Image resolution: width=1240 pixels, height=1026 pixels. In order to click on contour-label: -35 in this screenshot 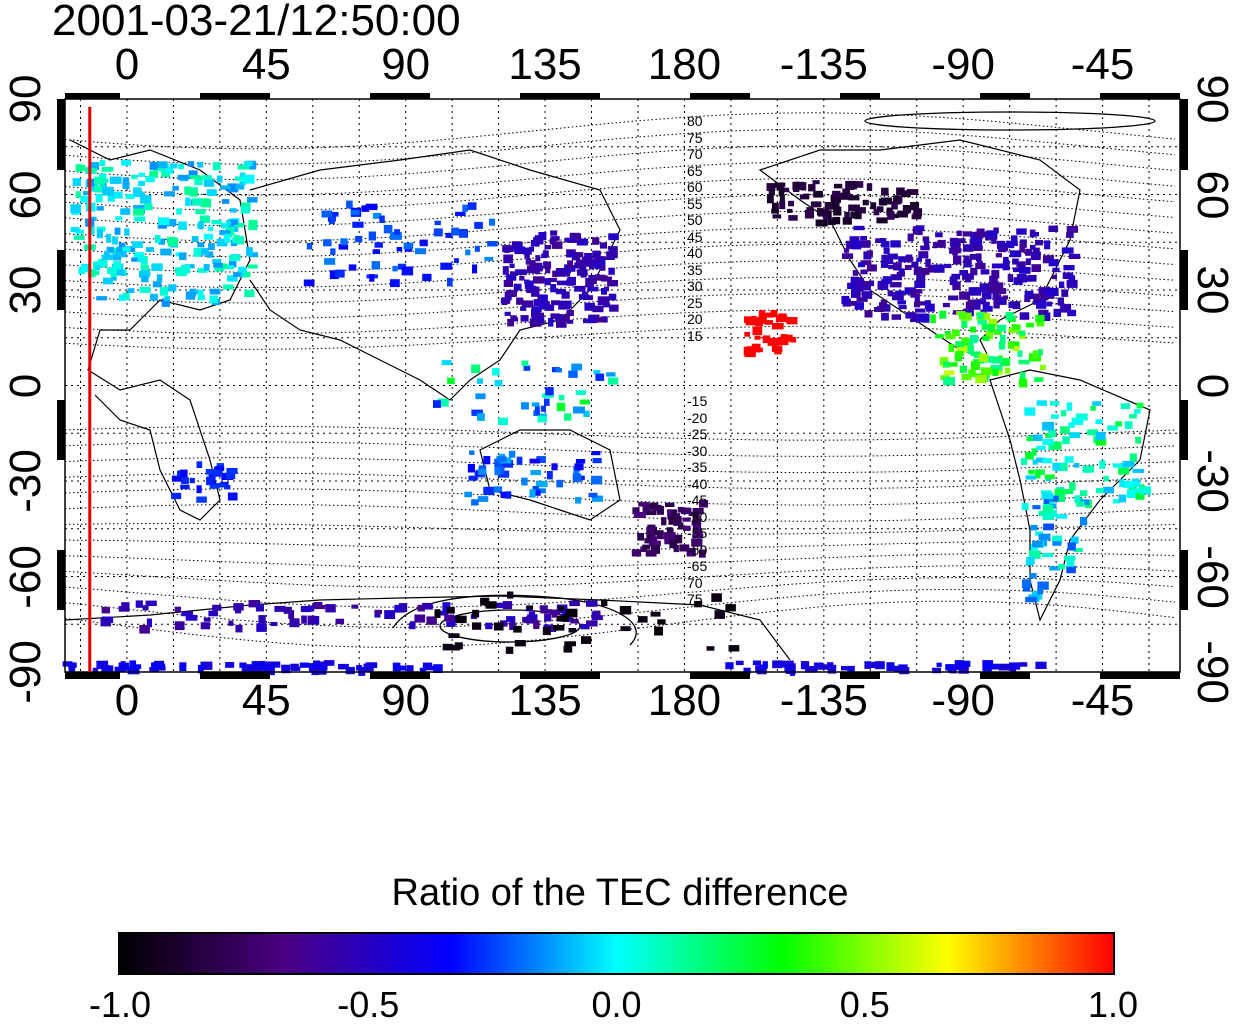, I will do `click(697, 467)`.